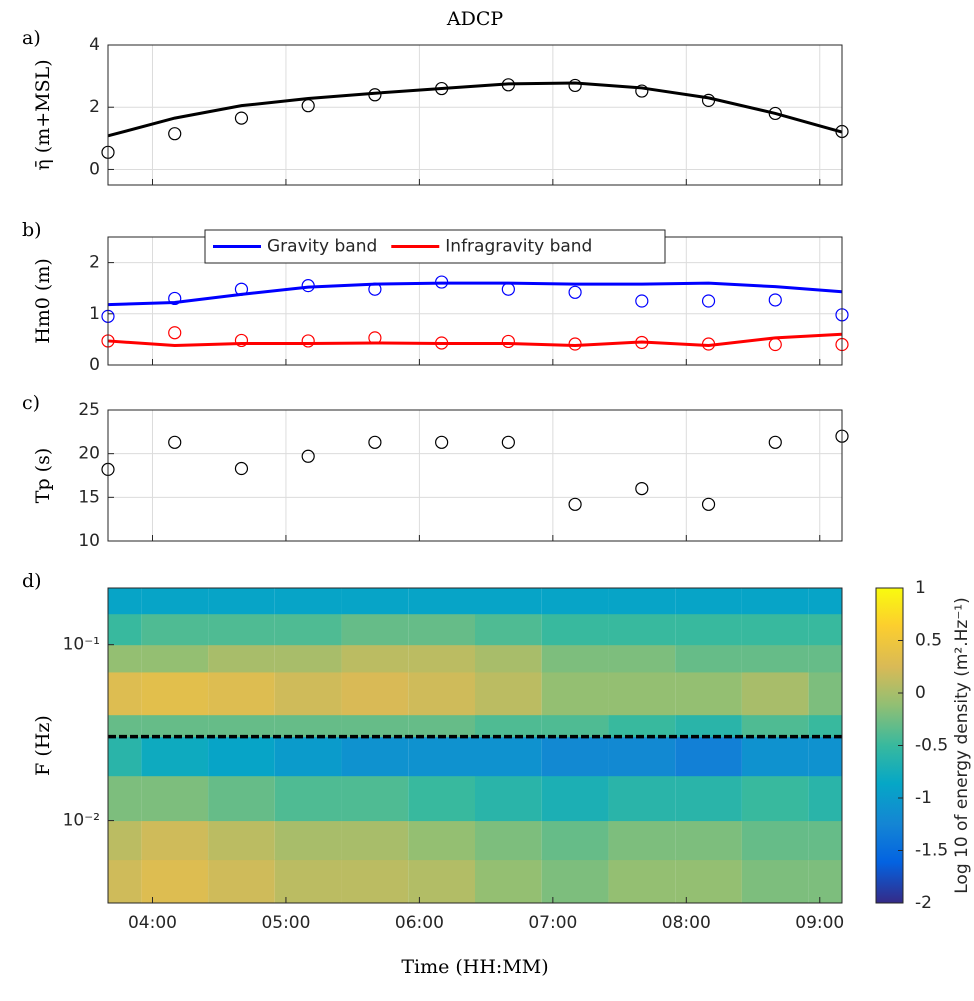  I want to click on y-tick-label: 20, so click(89, 454).